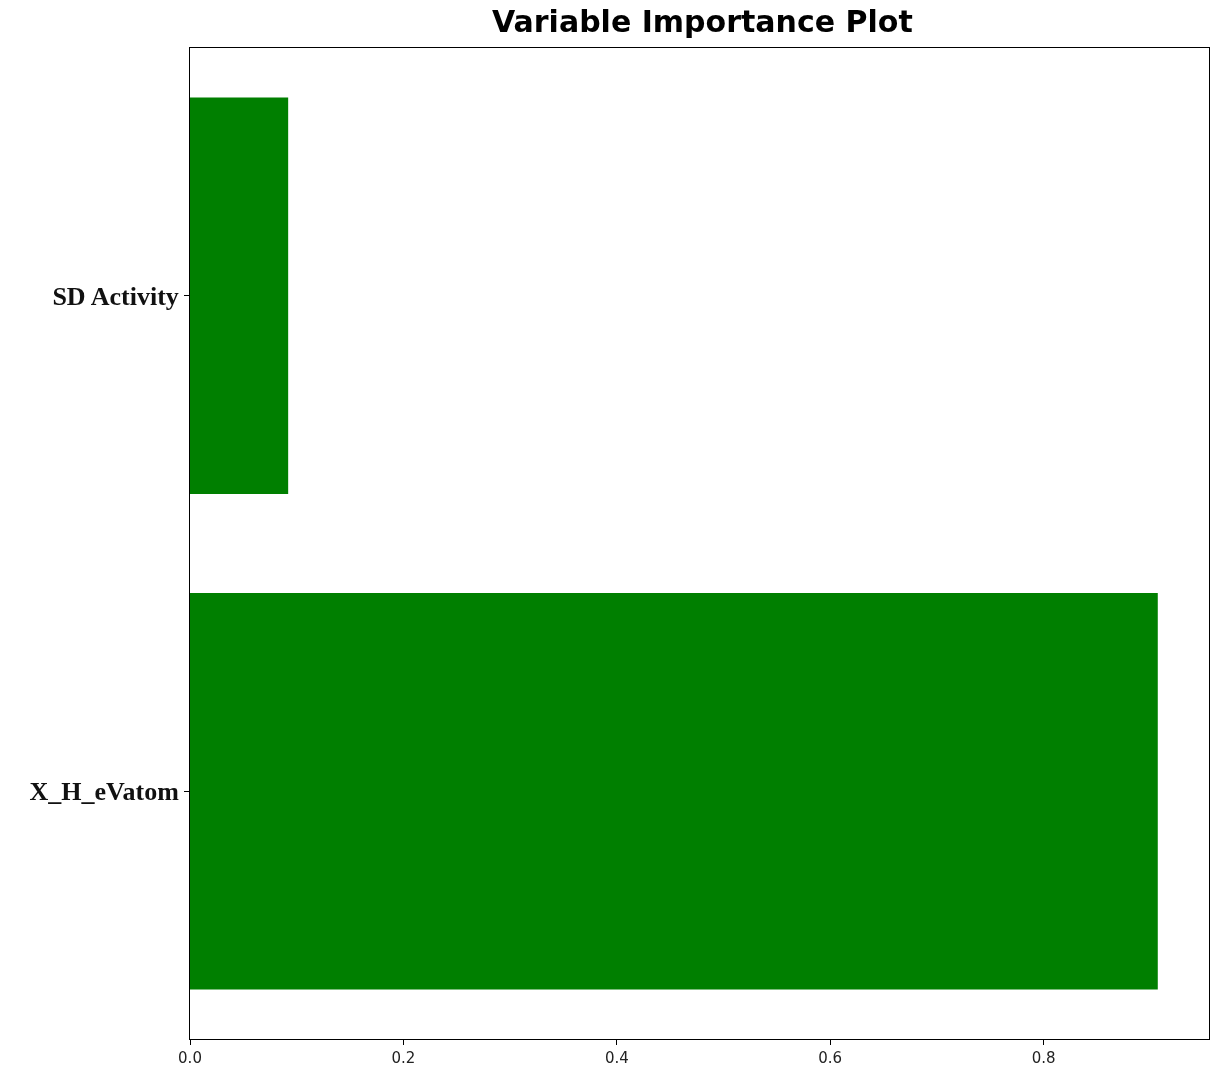 The height and width of the screenshot is (1079, 1211). I want to click on y-tick-label: X_H_eVatom, so click(104, 792).